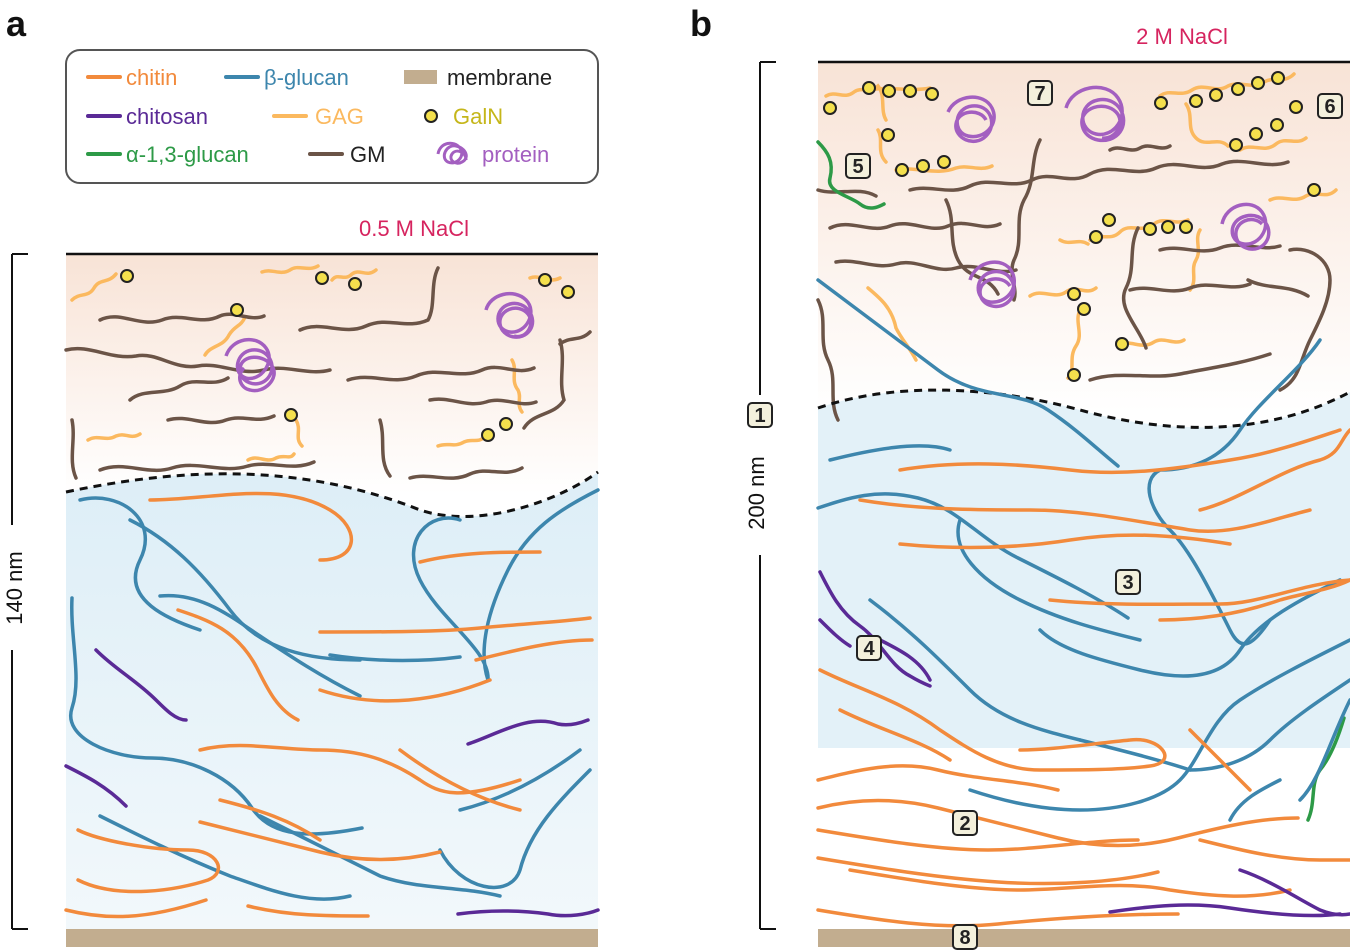  What do you see at coordinates (1084, 744) in the screenshot?
I see `panel-b-chitosan-fibers` at bounding box center [1084, 744].